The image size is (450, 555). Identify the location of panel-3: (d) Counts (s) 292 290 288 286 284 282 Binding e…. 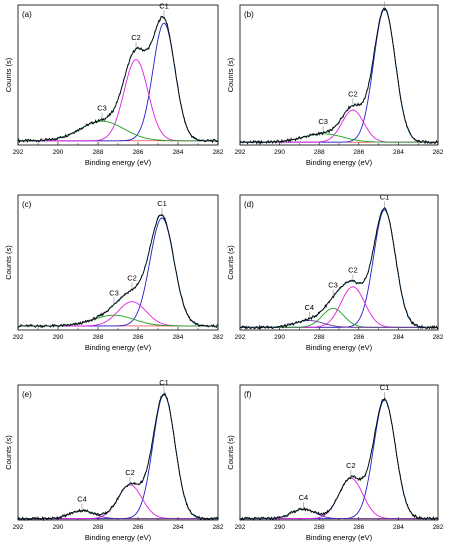
(335, 272).